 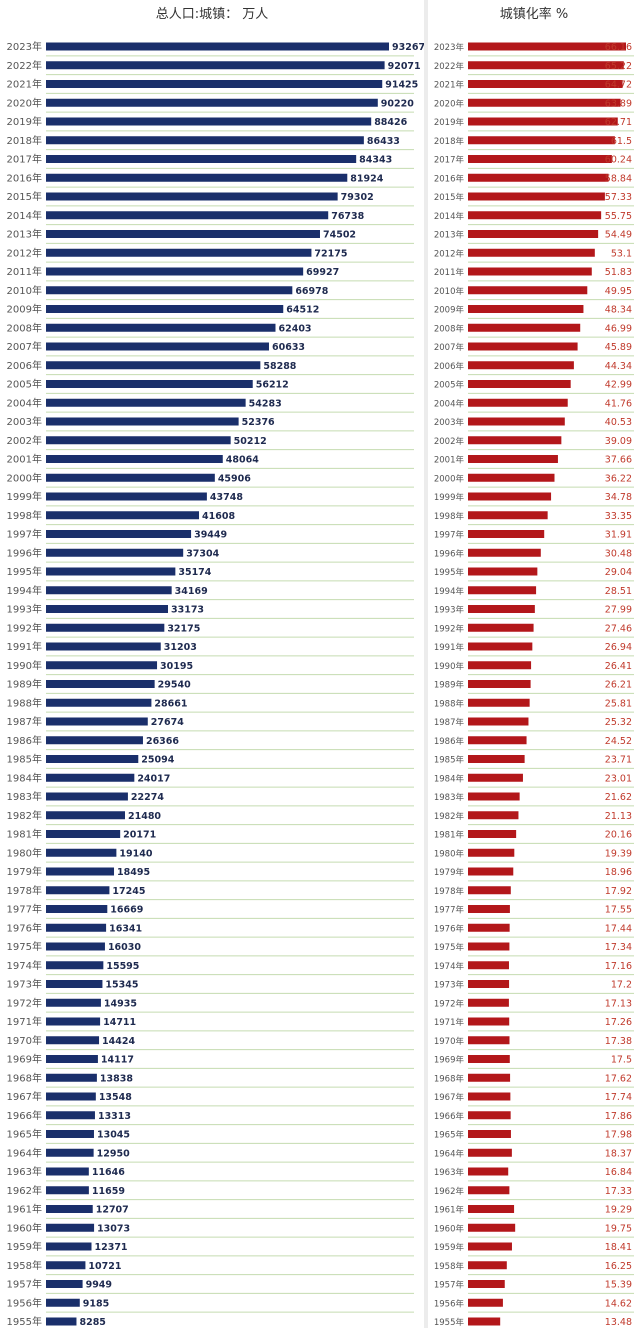 What do you see at coordinates (24, 871) in the screenshot?
I see `year-label: 1979年` at bounding box center [24, 871].